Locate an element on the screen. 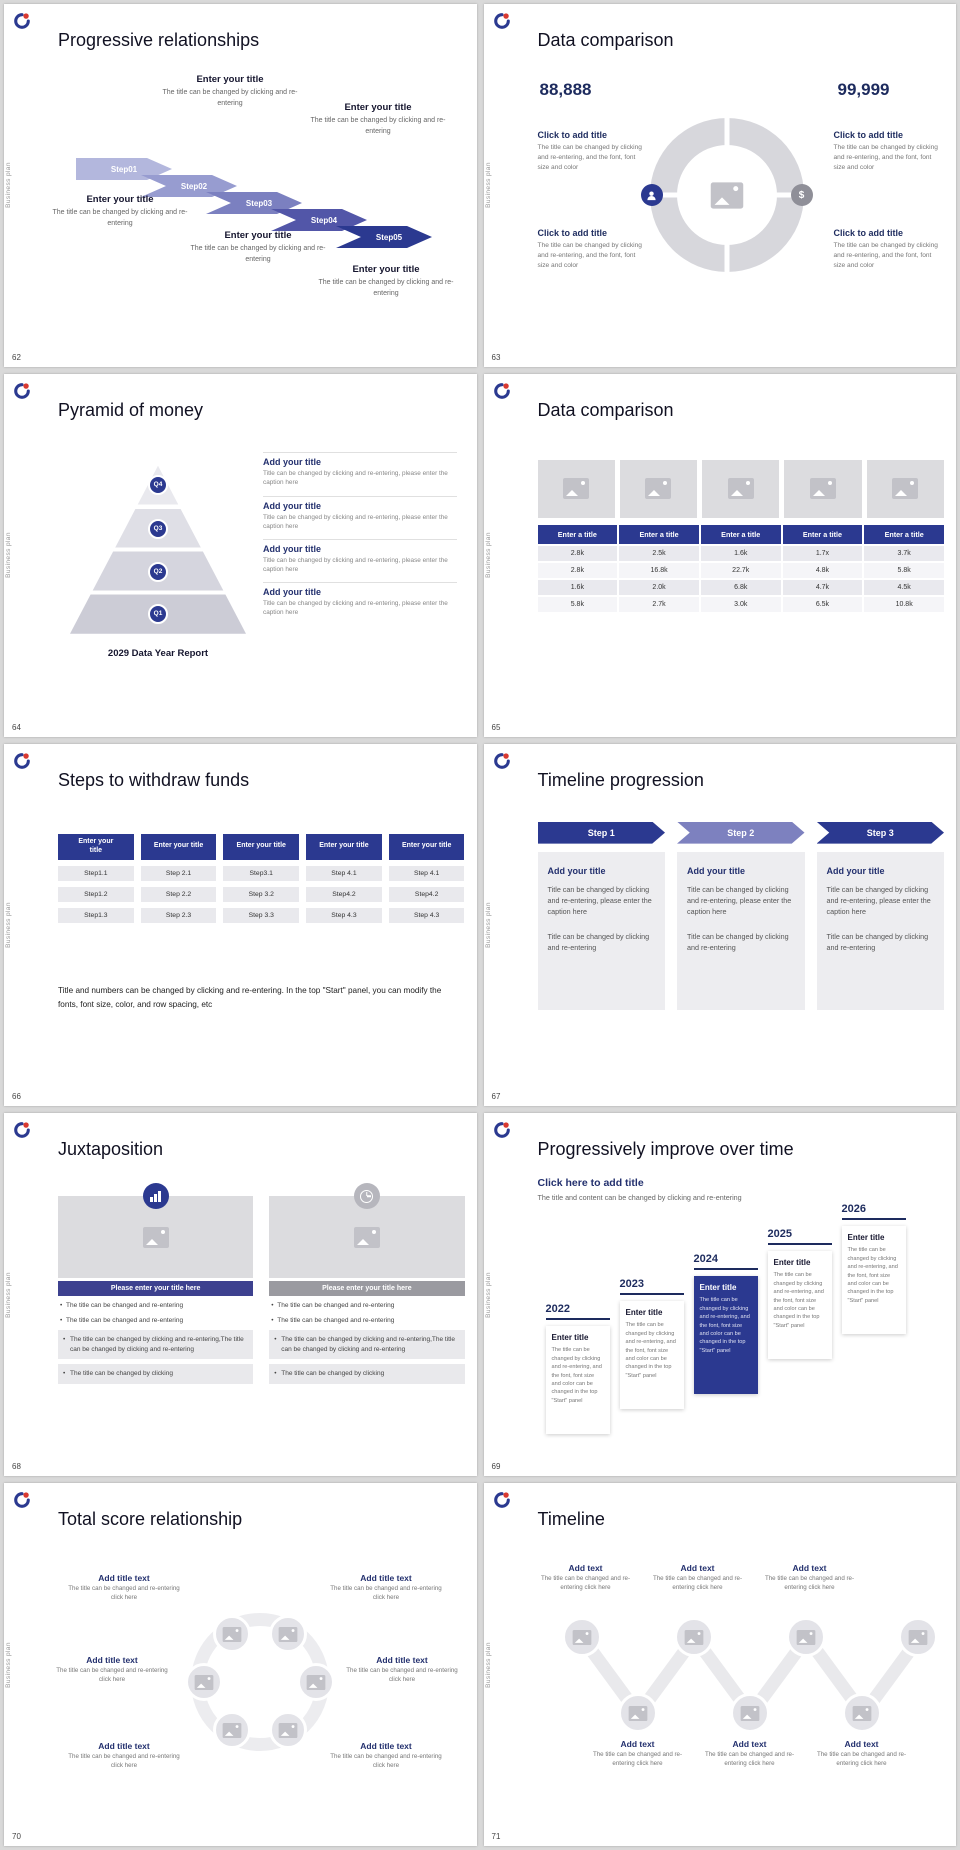 Image resolution: width=960 pixels, height=1850 pixels. slide-title: Progressive relationships is located at coordinates (159, 40).